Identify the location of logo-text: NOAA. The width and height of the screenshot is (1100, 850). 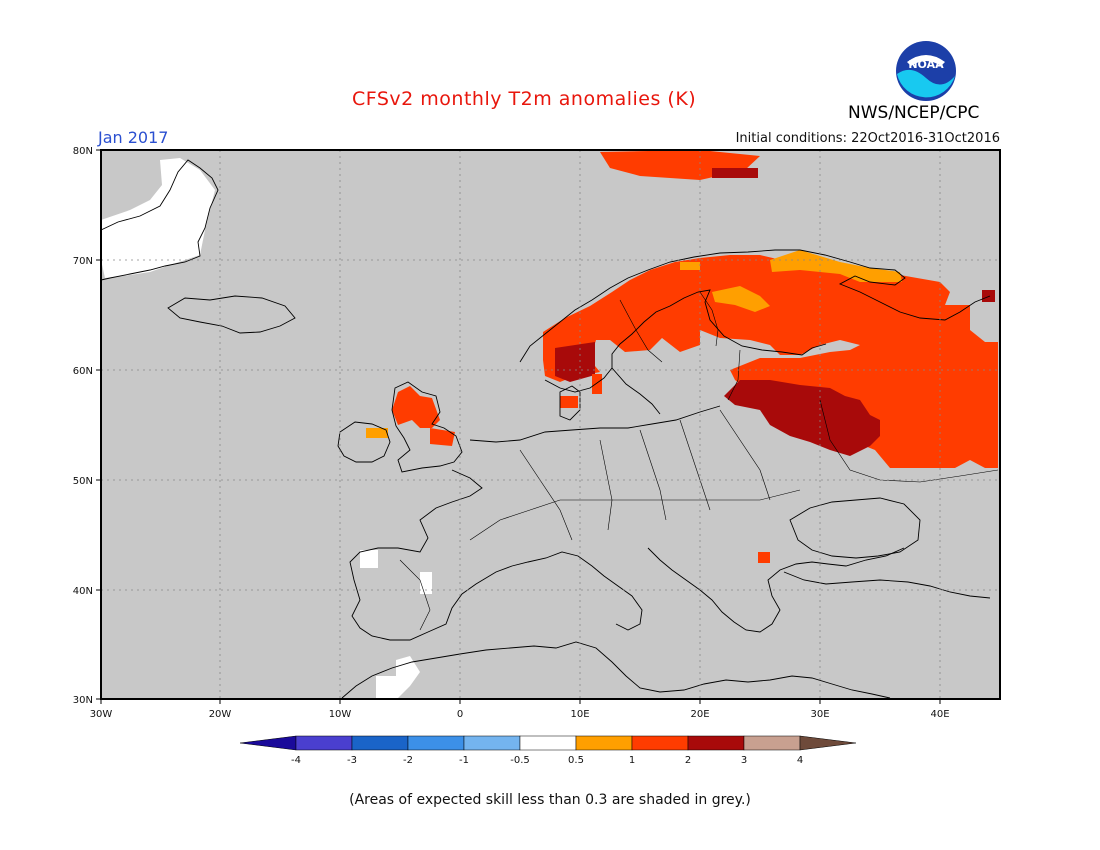
(926, 64).